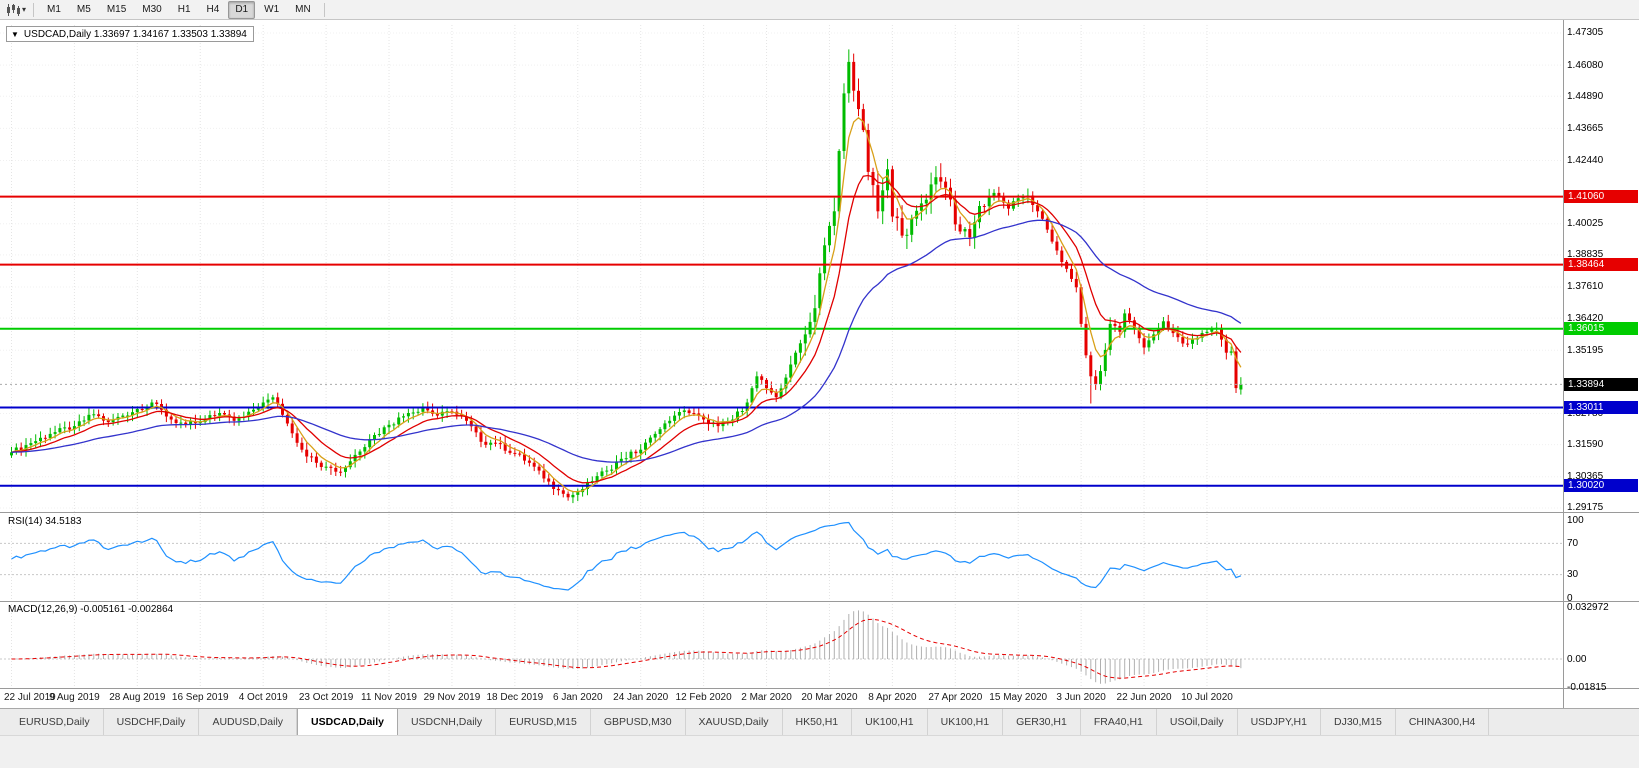 The height and width of the screenshot is (768, 1639). I want to click on chart-tab-GBPUSD-M30: GBPUSD,M30, so click(638, 722).